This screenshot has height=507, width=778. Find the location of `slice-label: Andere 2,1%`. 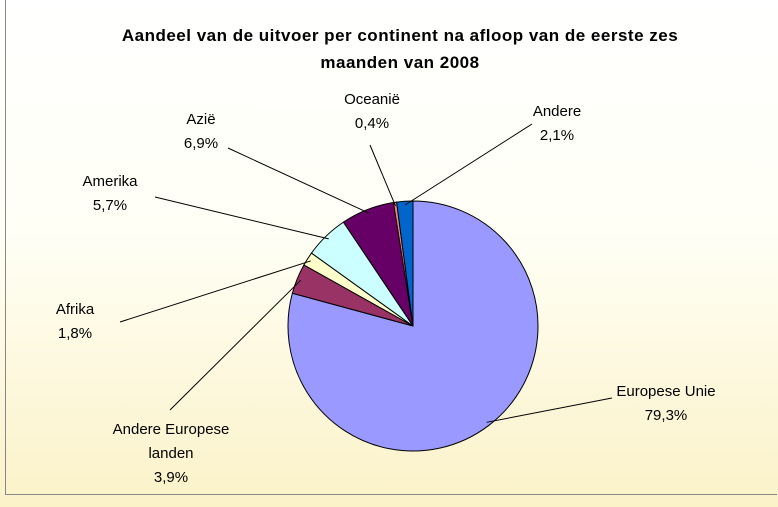

slice-label: Andere 2,1% is located at coordinates (557, 124).